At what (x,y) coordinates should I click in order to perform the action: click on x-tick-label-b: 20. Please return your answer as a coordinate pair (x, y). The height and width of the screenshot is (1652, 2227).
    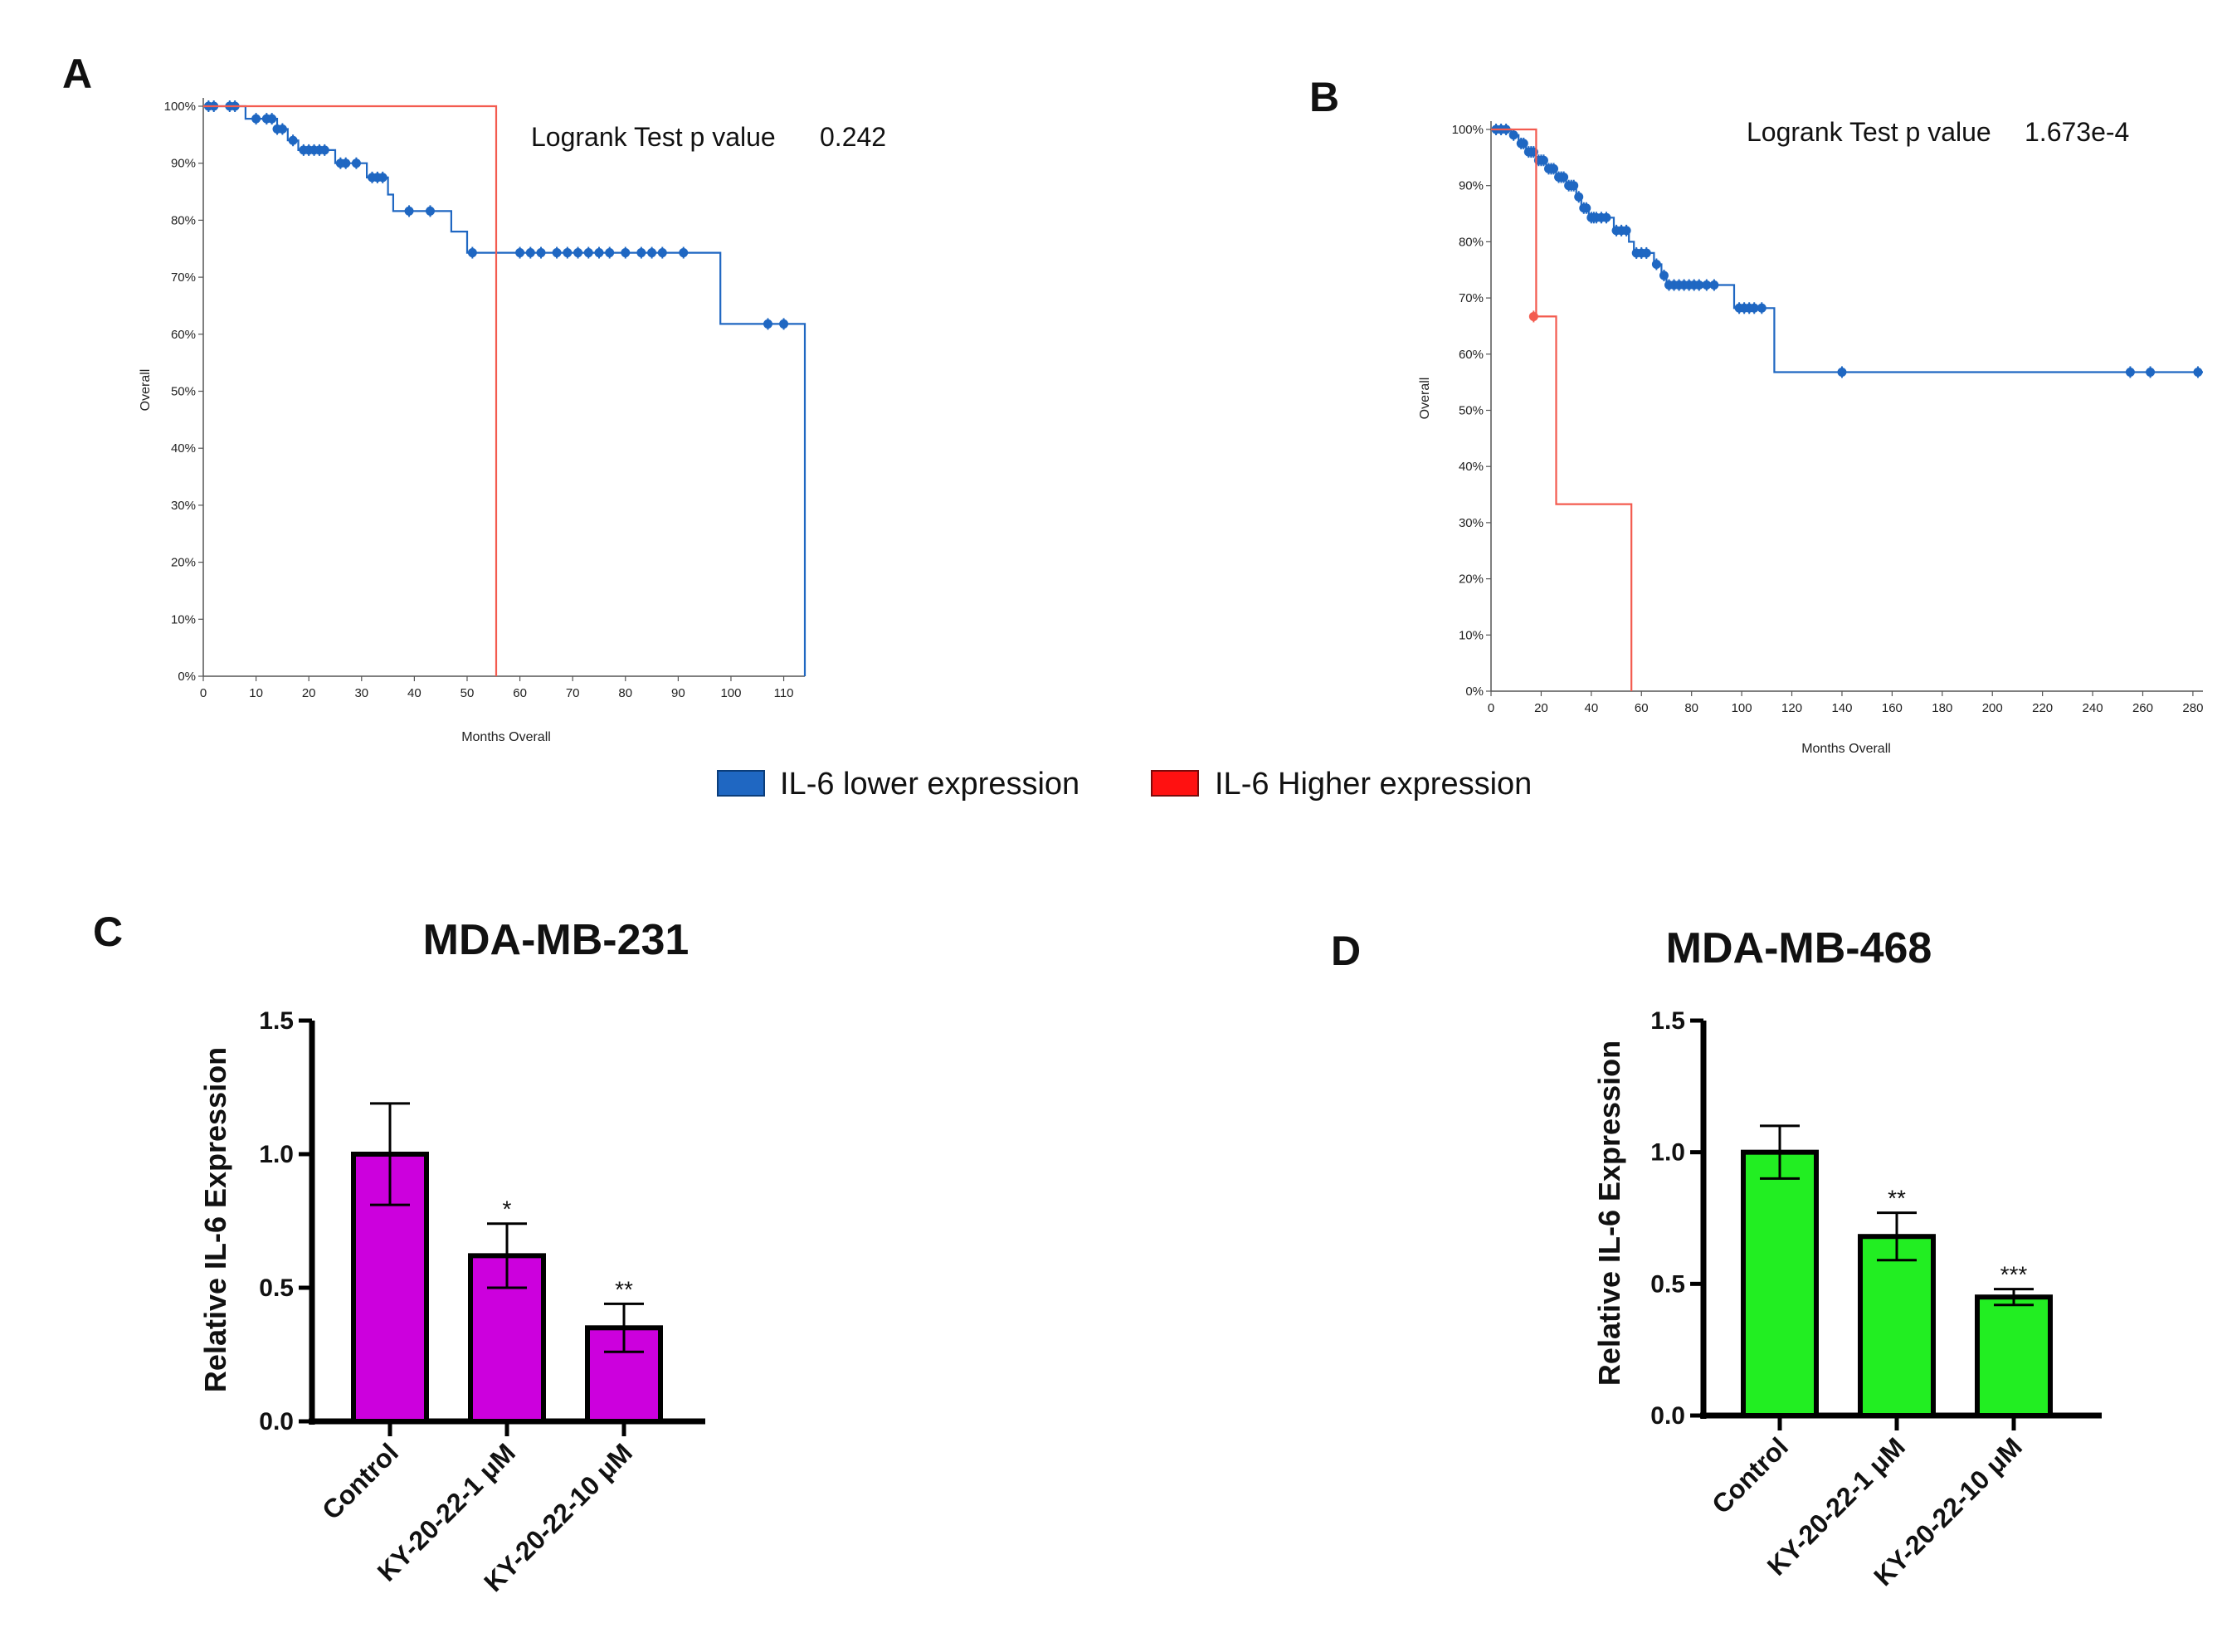
    Looking at the image, I should click on (1541, 708).